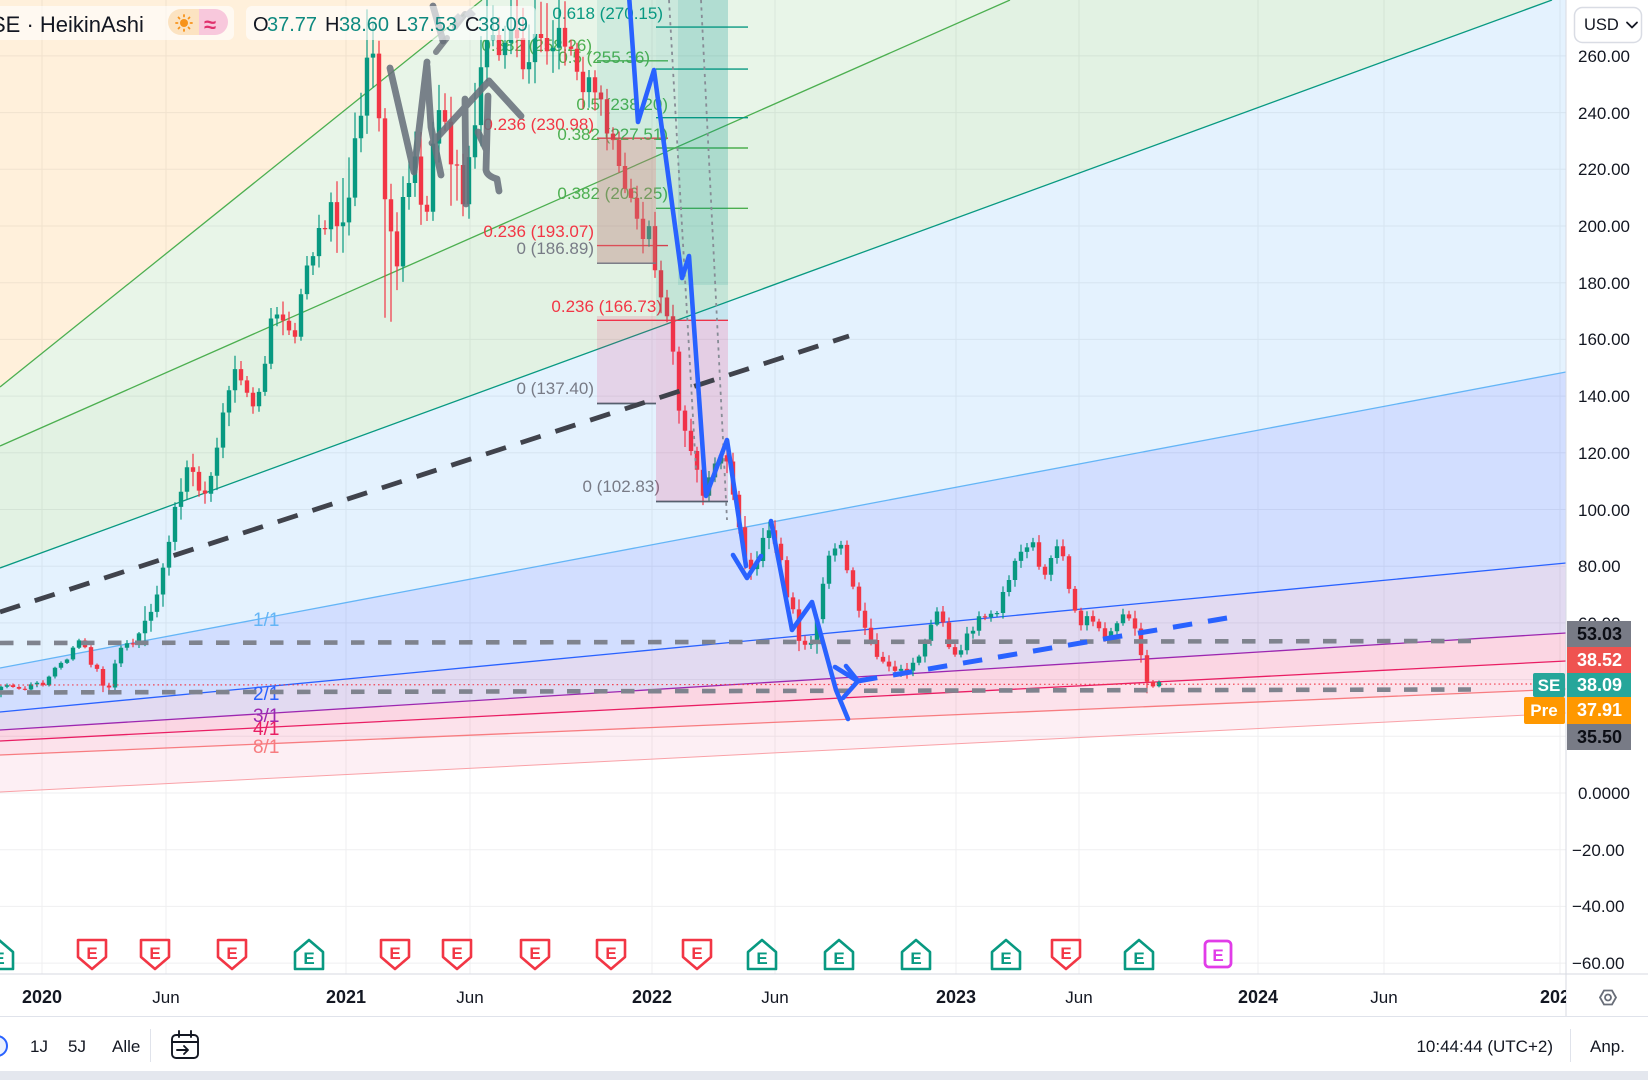  Describe the element at coordinates (266, 694) in the screenshot. I see `svg-text: 2/1` at that location.